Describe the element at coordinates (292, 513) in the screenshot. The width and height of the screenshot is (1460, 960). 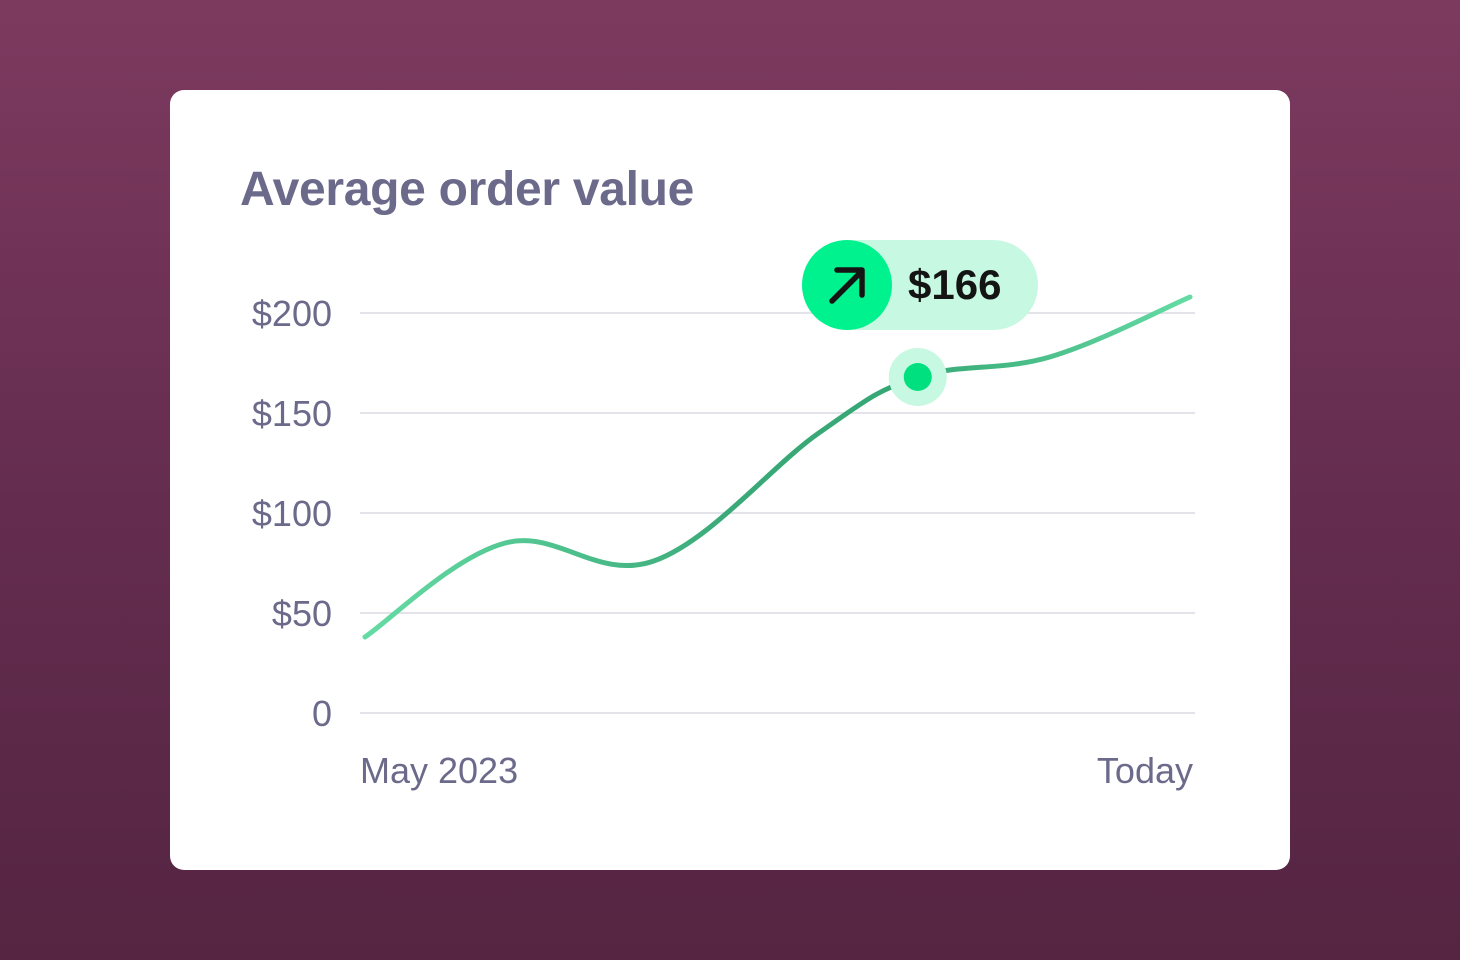
I see `y-tick-label: $100` at that location.